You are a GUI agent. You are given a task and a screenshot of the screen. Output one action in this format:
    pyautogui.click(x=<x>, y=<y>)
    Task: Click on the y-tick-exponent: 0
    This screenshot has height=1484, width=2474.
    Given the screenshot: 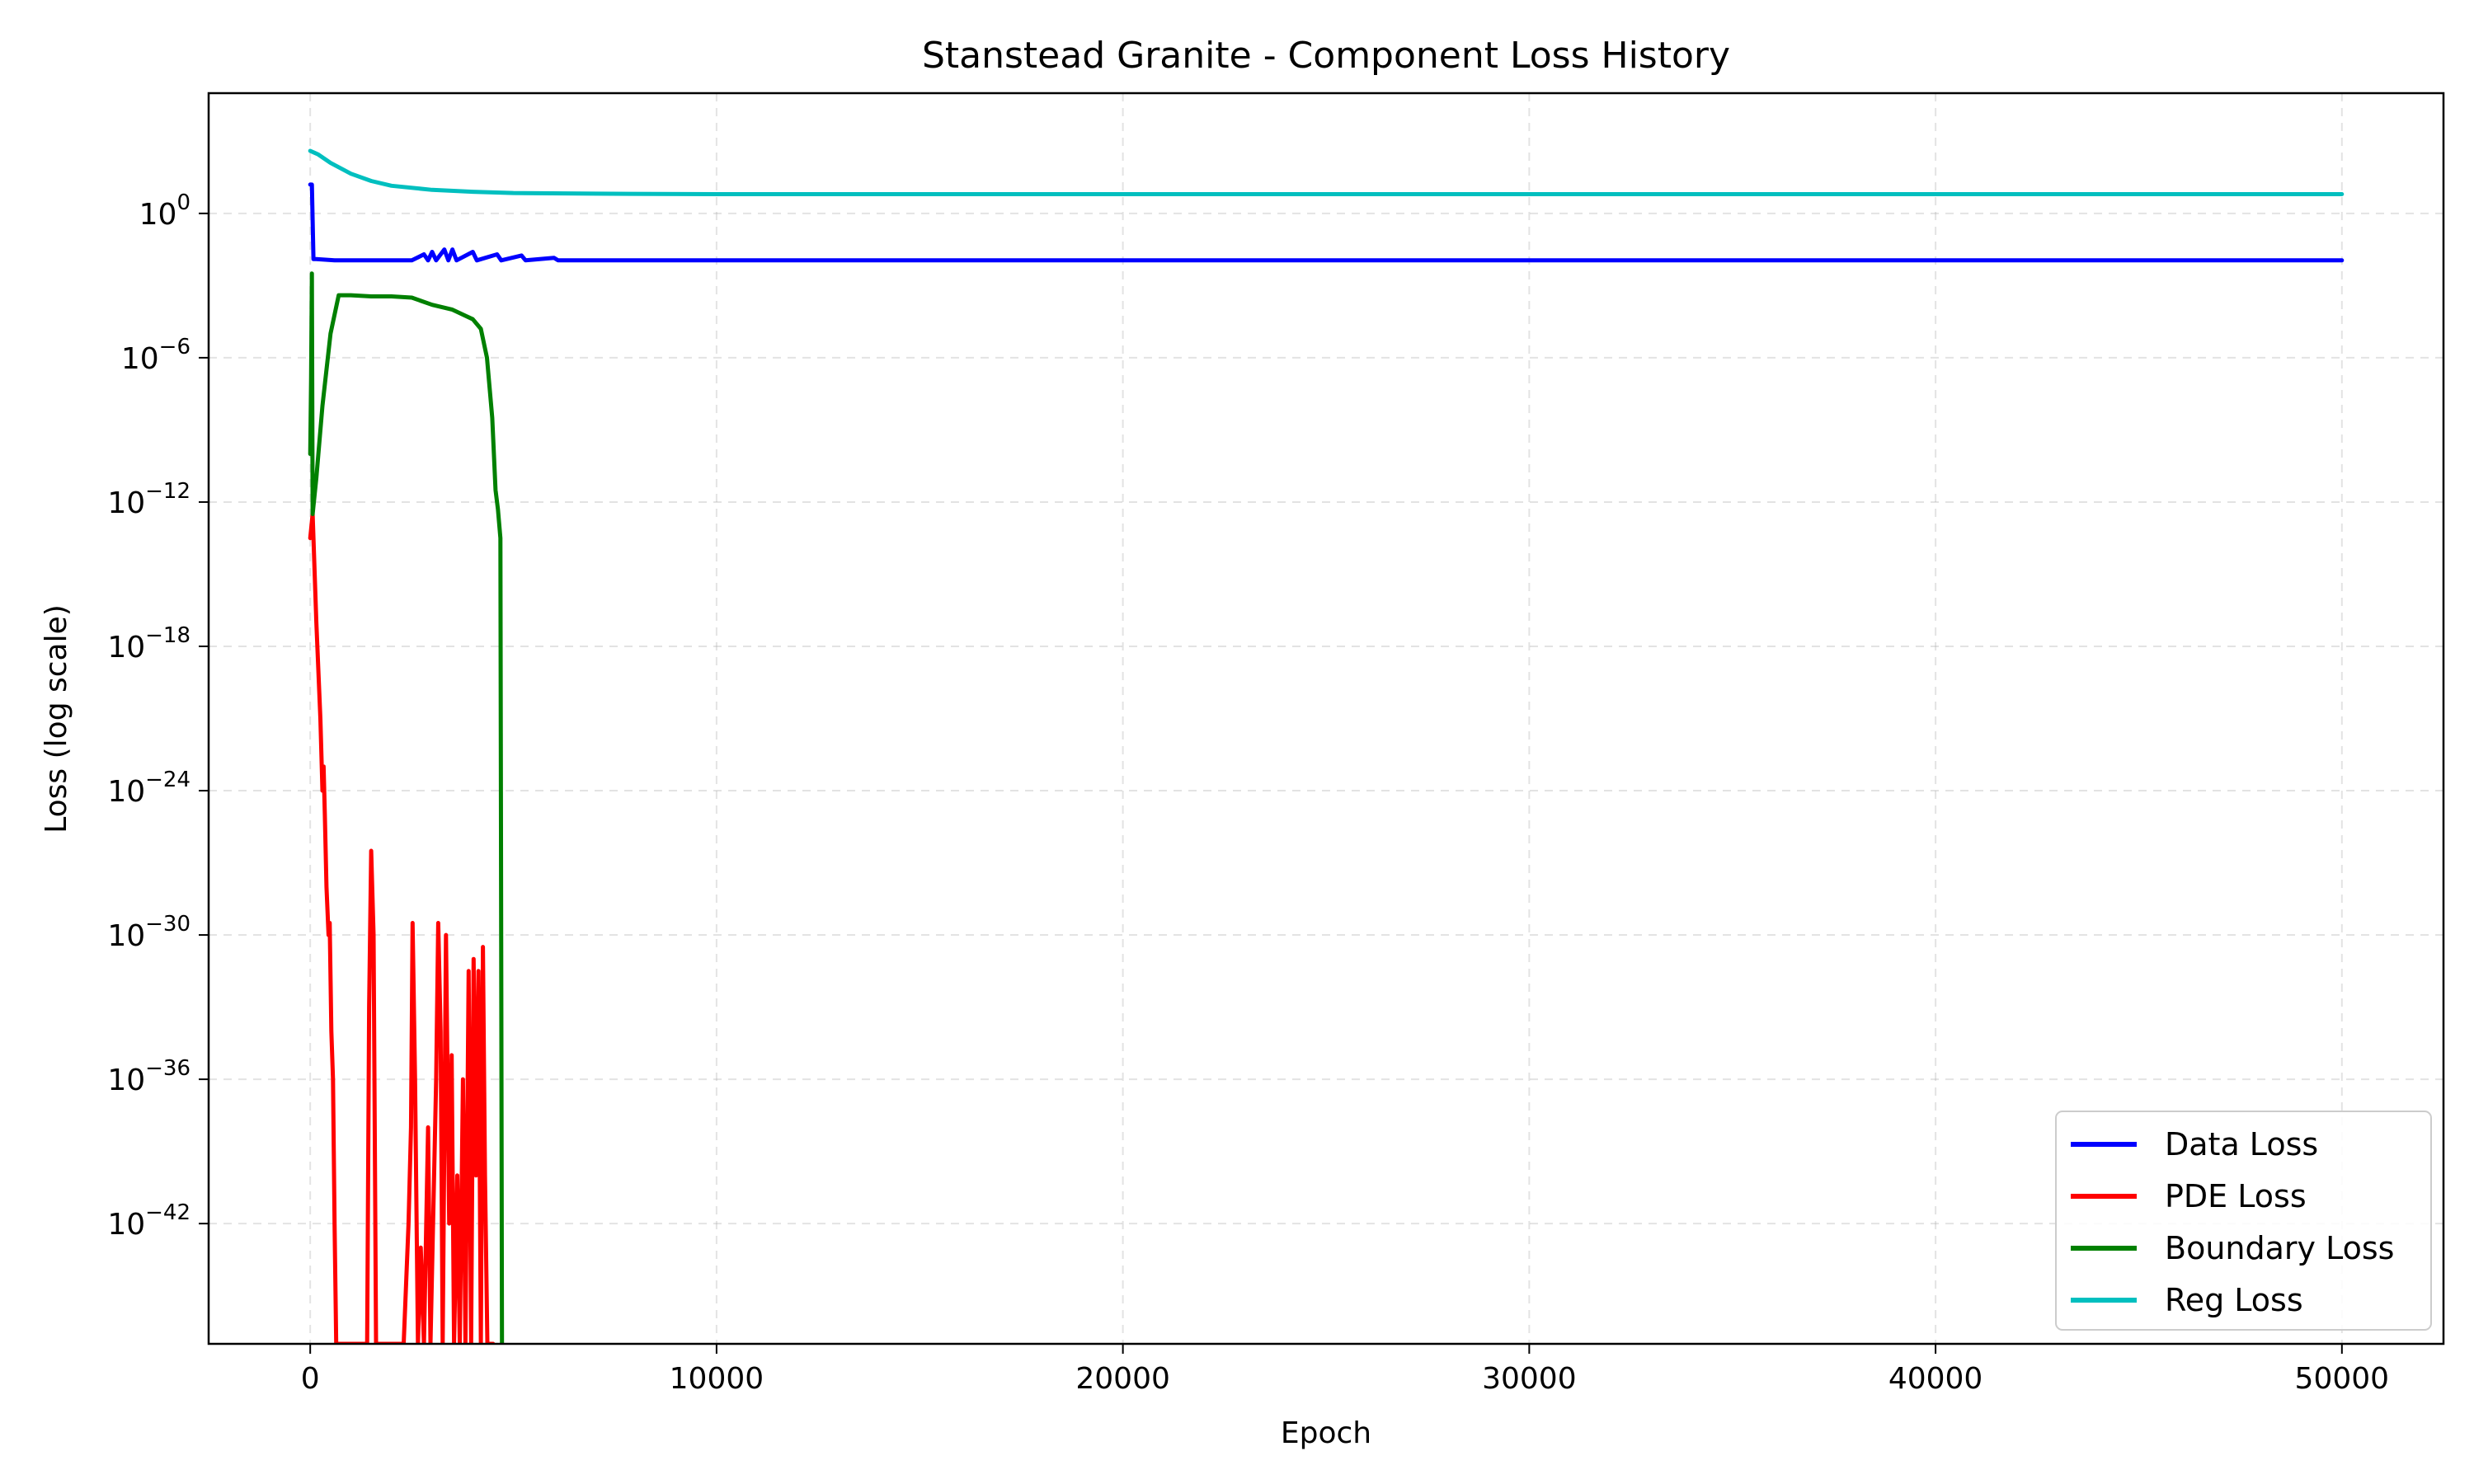 What is the action you would take?
    pyautogui.click(x=183, y=202)
    